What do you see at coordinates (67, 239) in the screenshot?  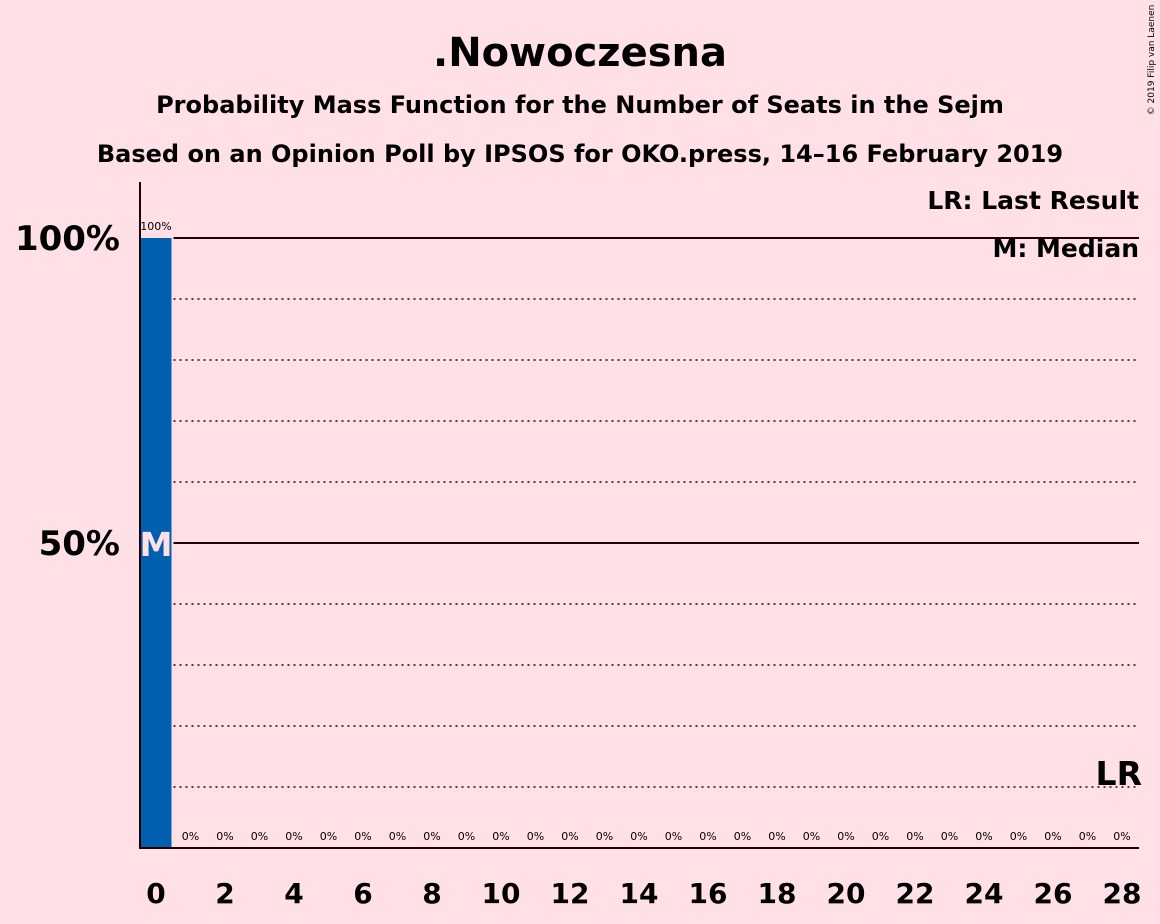 I see `y-tick-label: 100%` at bounding box center [67, 239].